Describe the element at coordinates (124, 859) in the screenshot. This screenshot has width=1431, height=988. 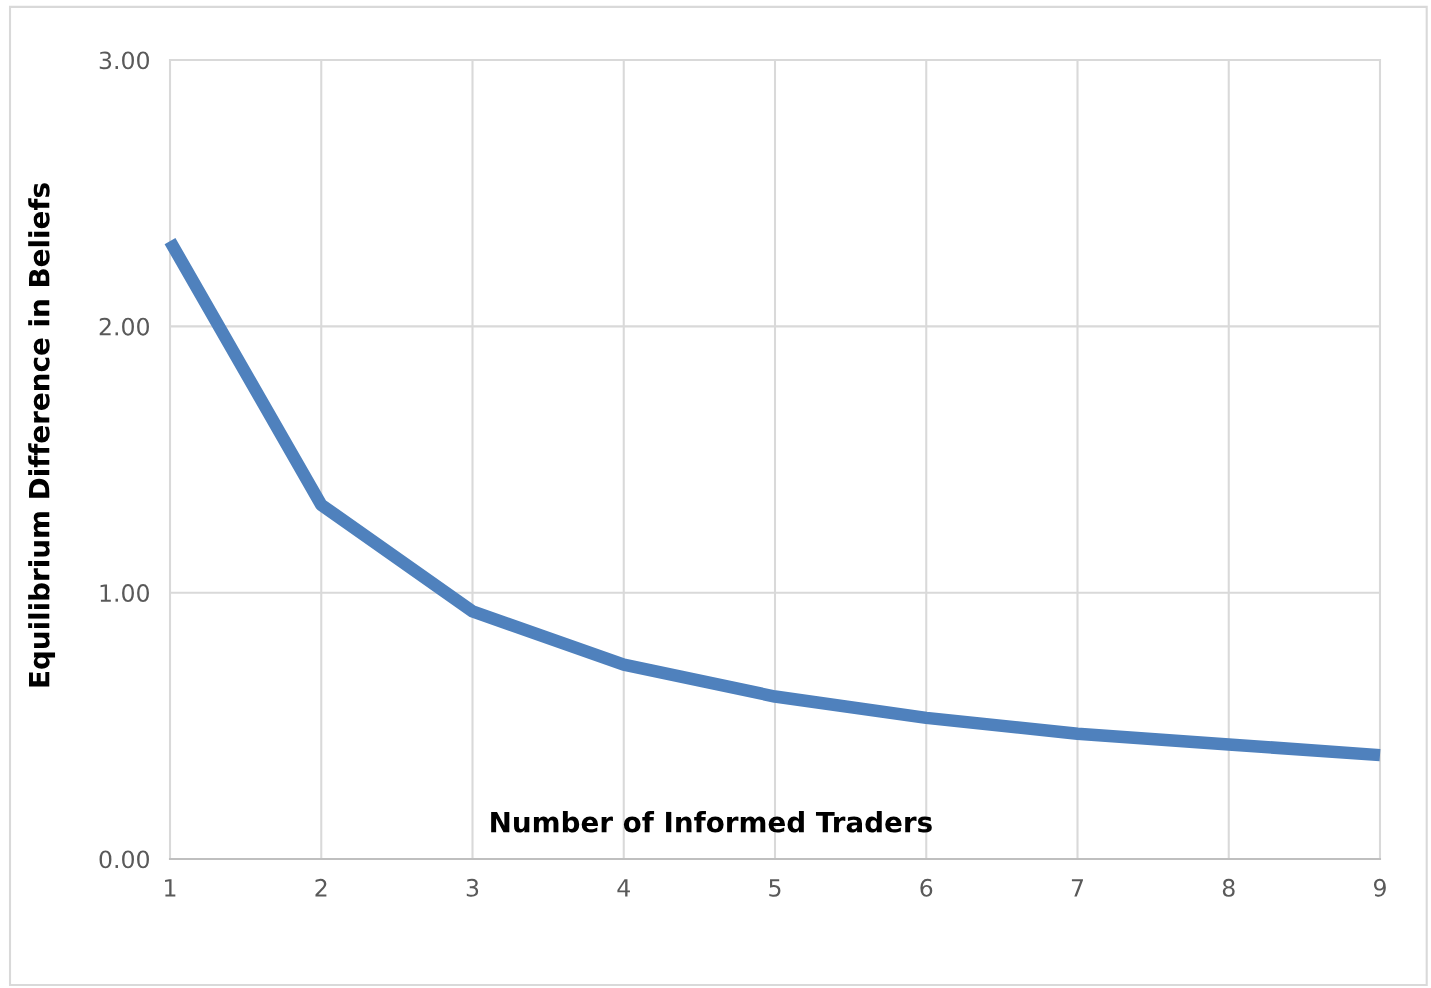
I see `y-tick-label: 0.00` at that location.